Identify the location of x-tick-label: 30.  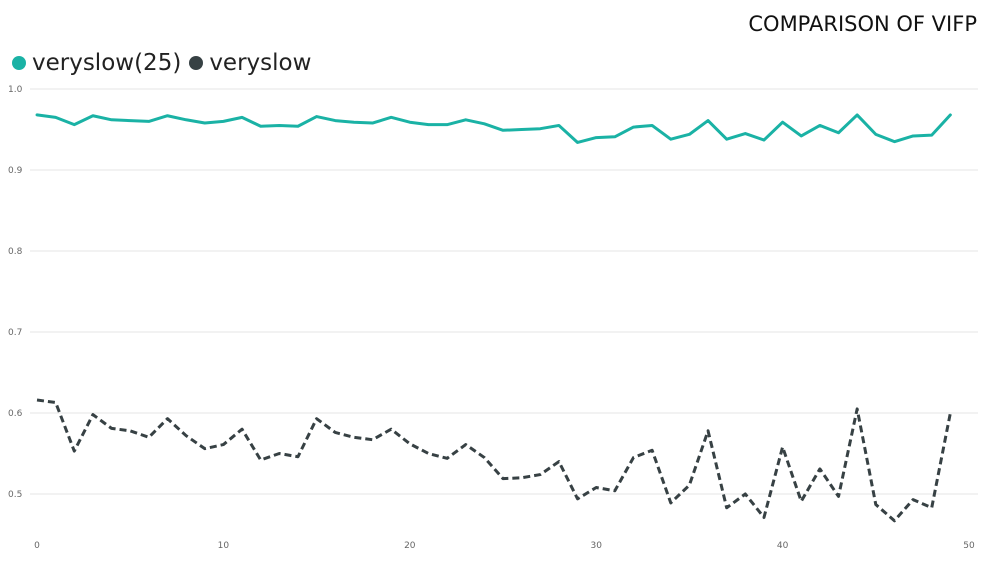
(596, 546).